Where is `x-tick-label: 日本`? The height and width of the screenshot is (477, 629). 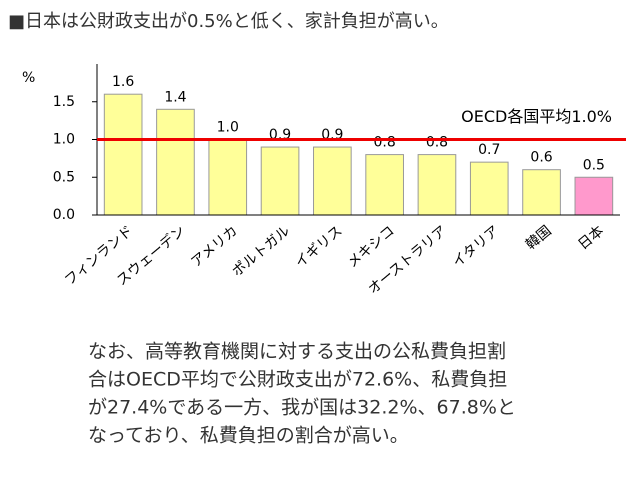
x-tick-label: 日本 is located at coordinates (591, 238).